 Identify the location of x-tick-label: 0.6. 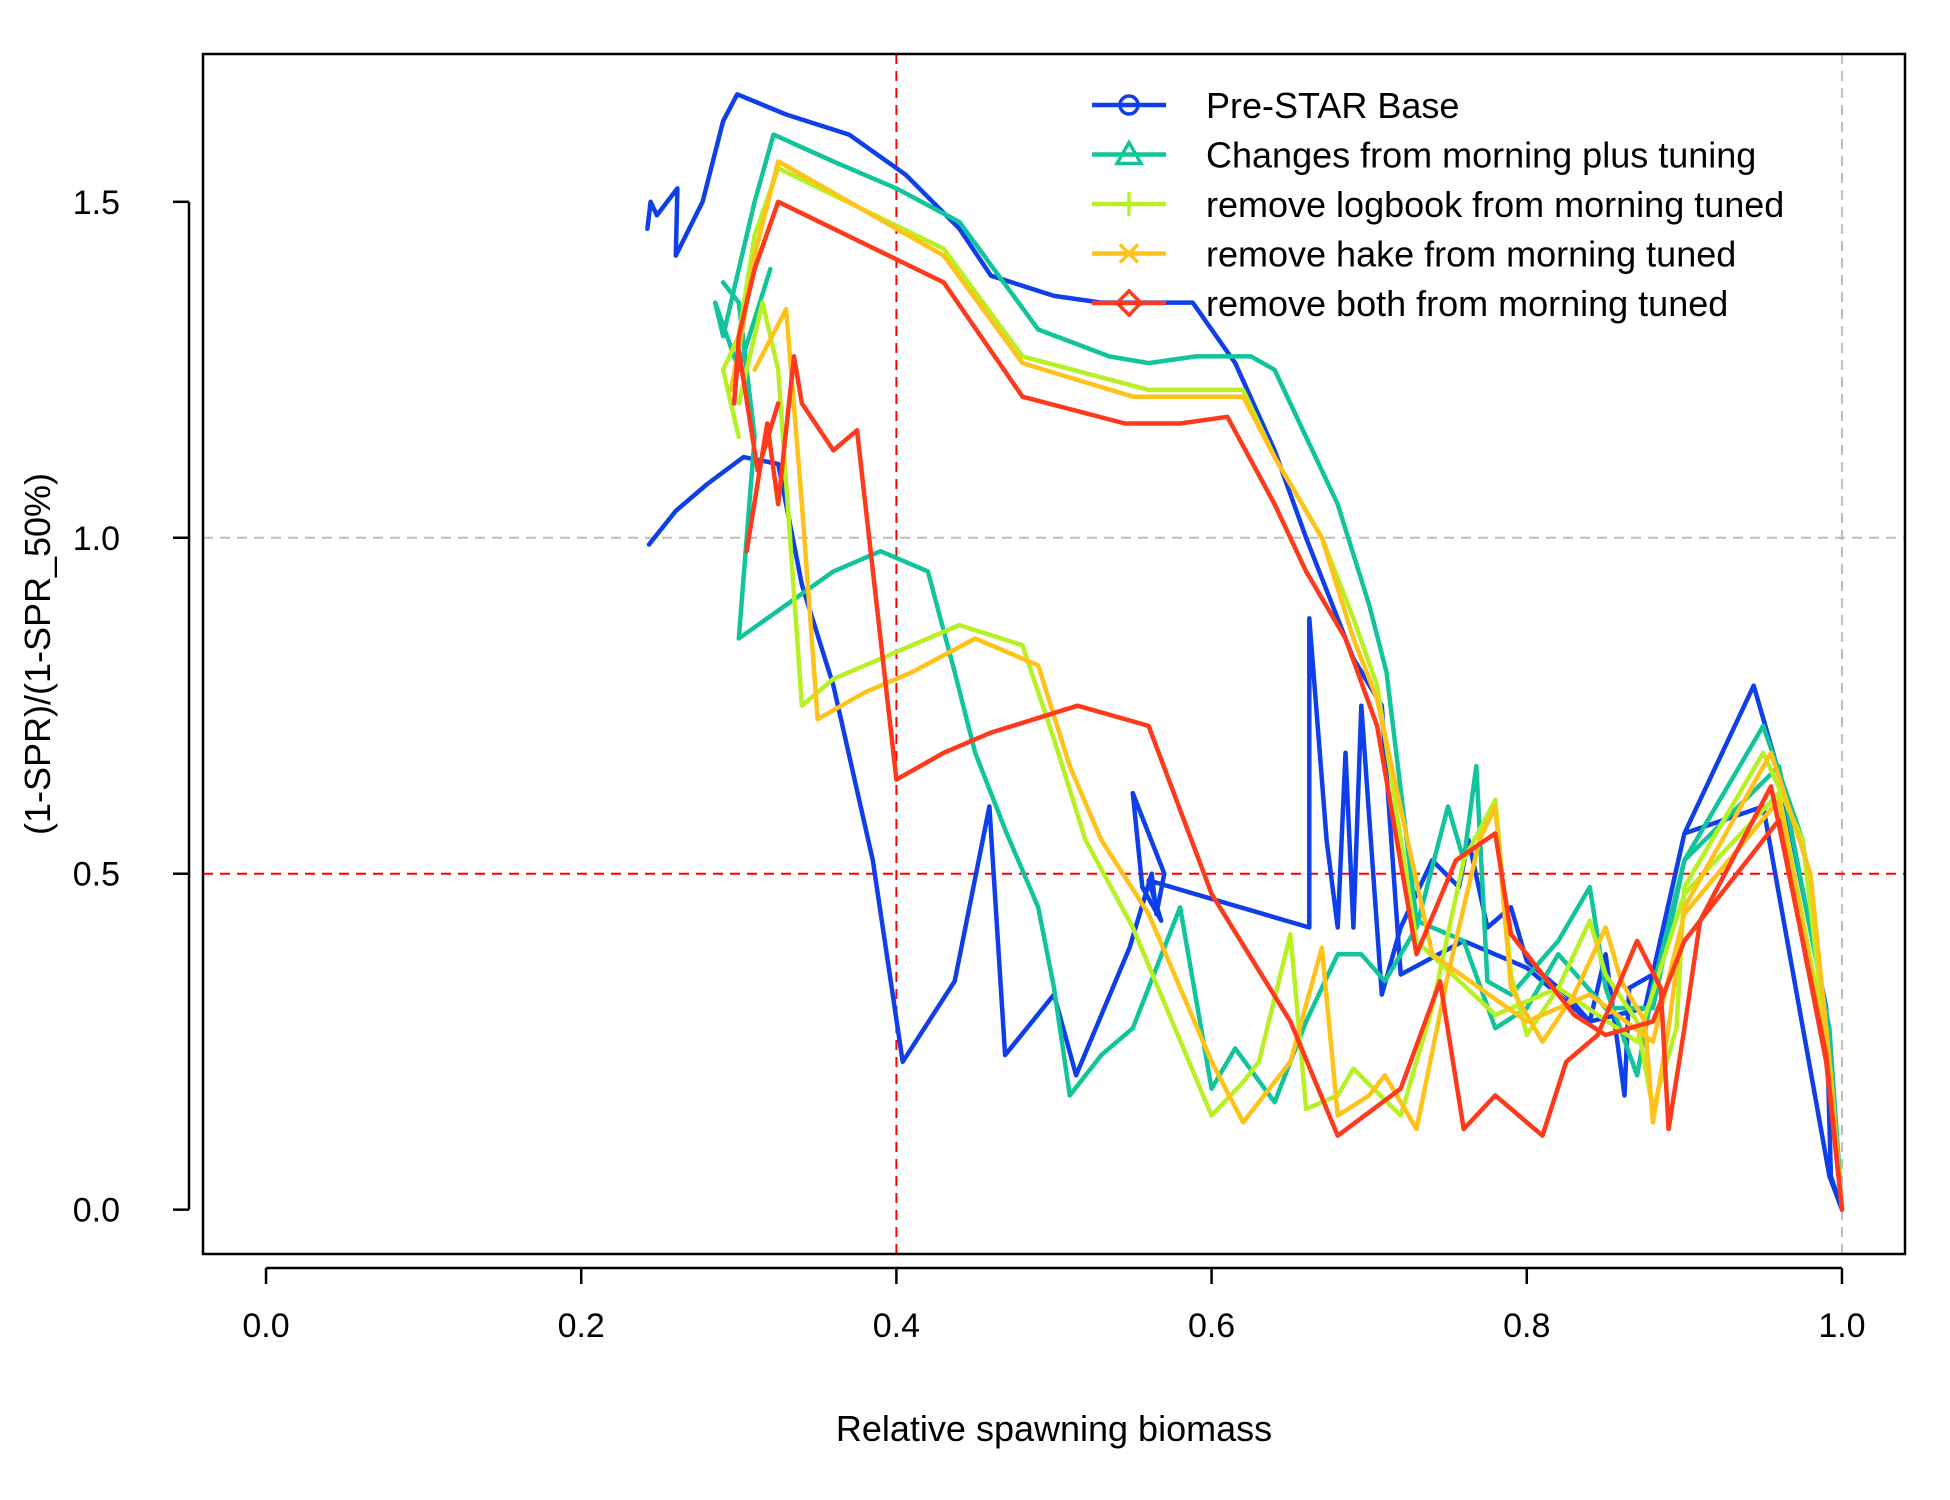
(1211, 1326).